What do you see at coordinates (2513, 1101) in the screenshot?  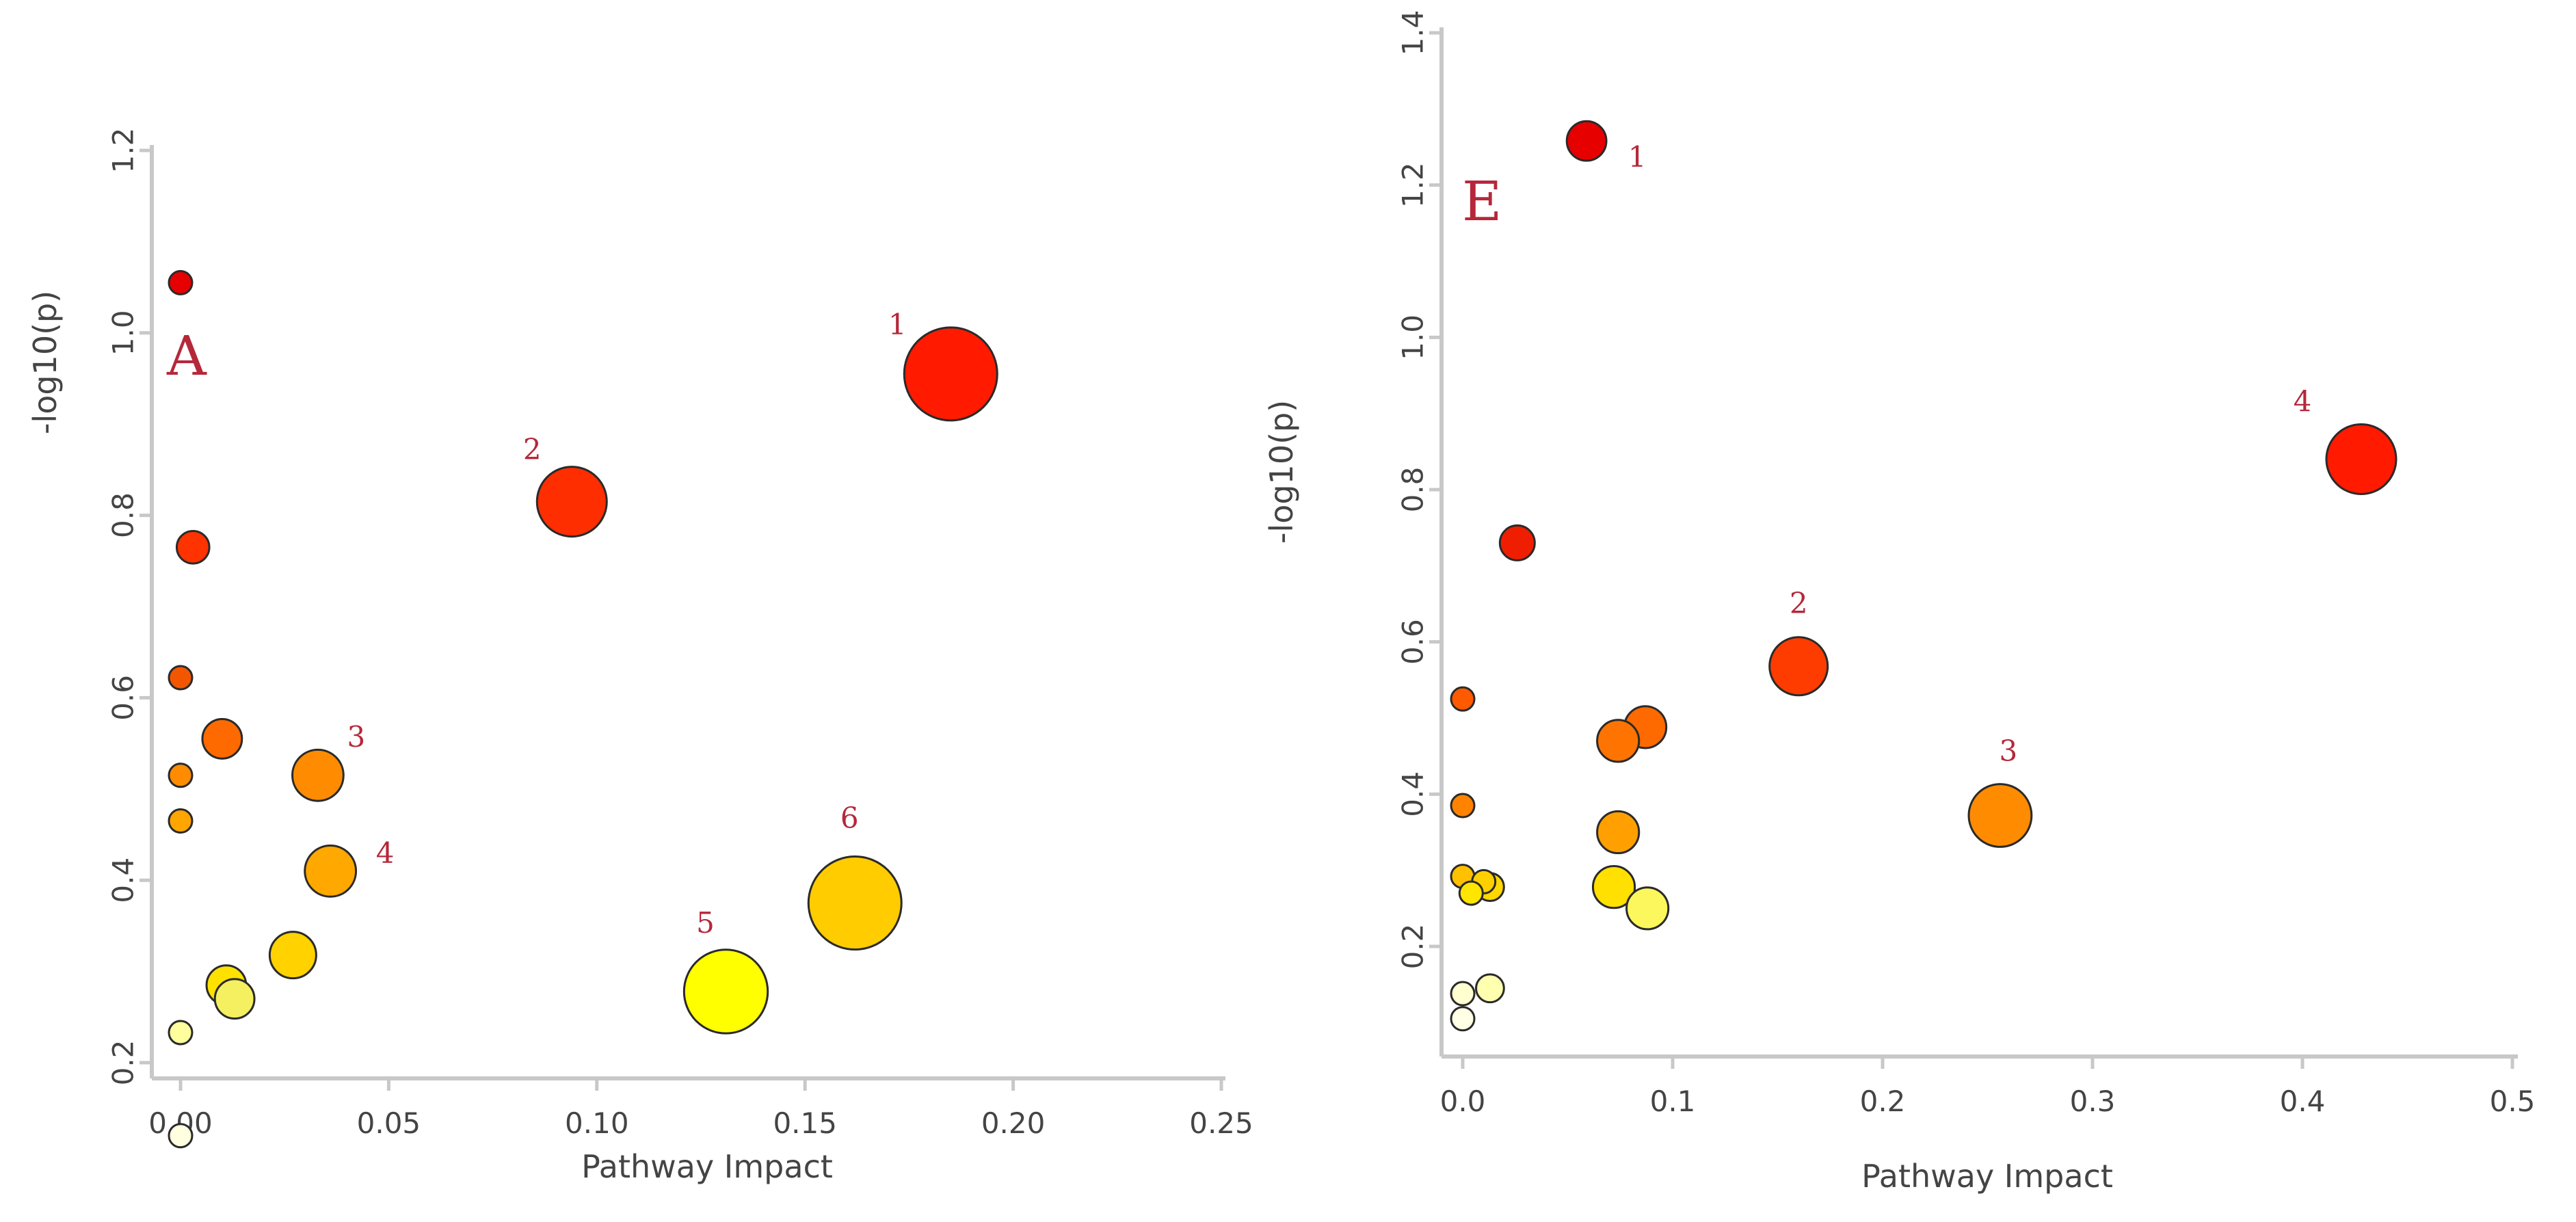 I see `x-tick-label: 0.5` at bounding box center [2513, 1101].